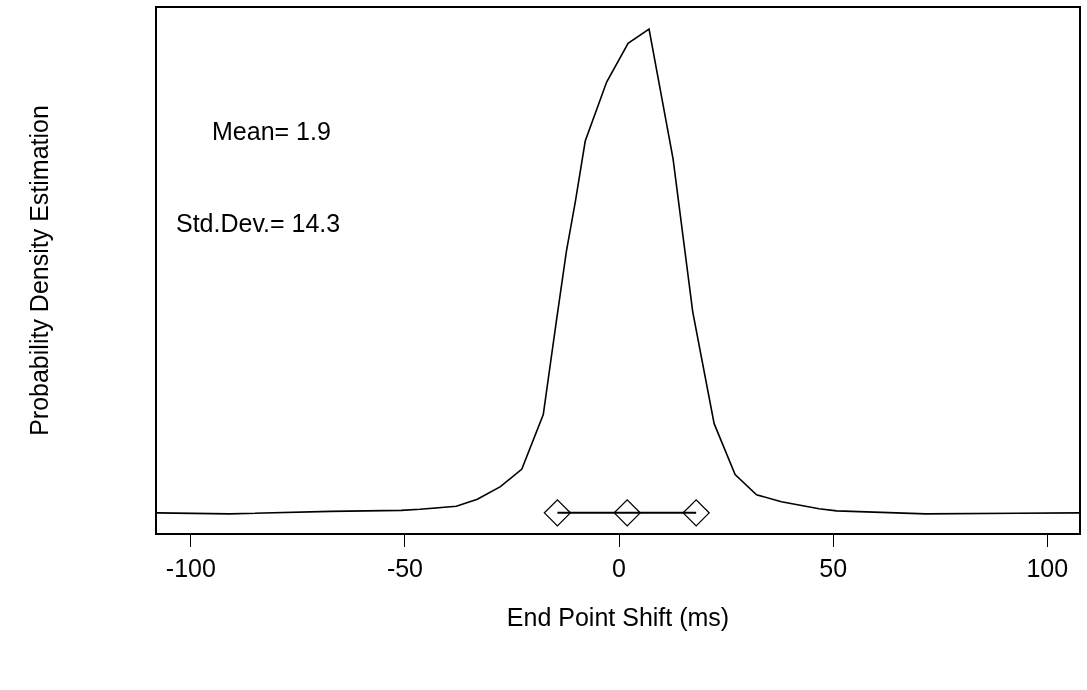 The width and height of the screenshot is (1087, 690). What do you see at coordinates (405, 567) in the screenshot?
I see `x-tick-label: -50` at bounding box center [405, 567].